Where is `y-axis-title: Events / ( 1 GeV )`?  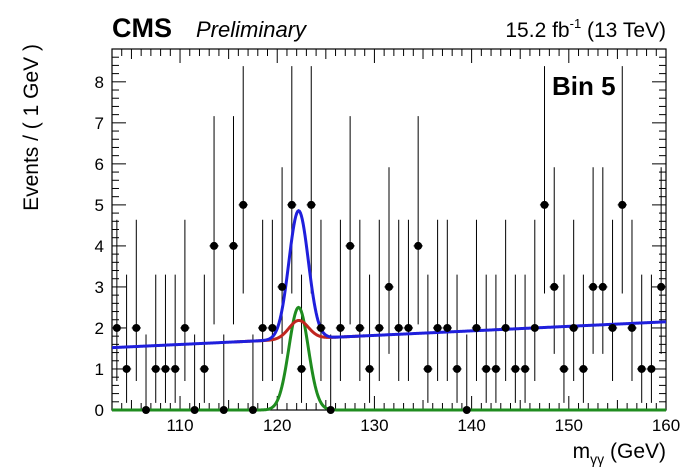 y-axis-title: Events / ( 1 GeV ) is located at coordinates (31, 127).